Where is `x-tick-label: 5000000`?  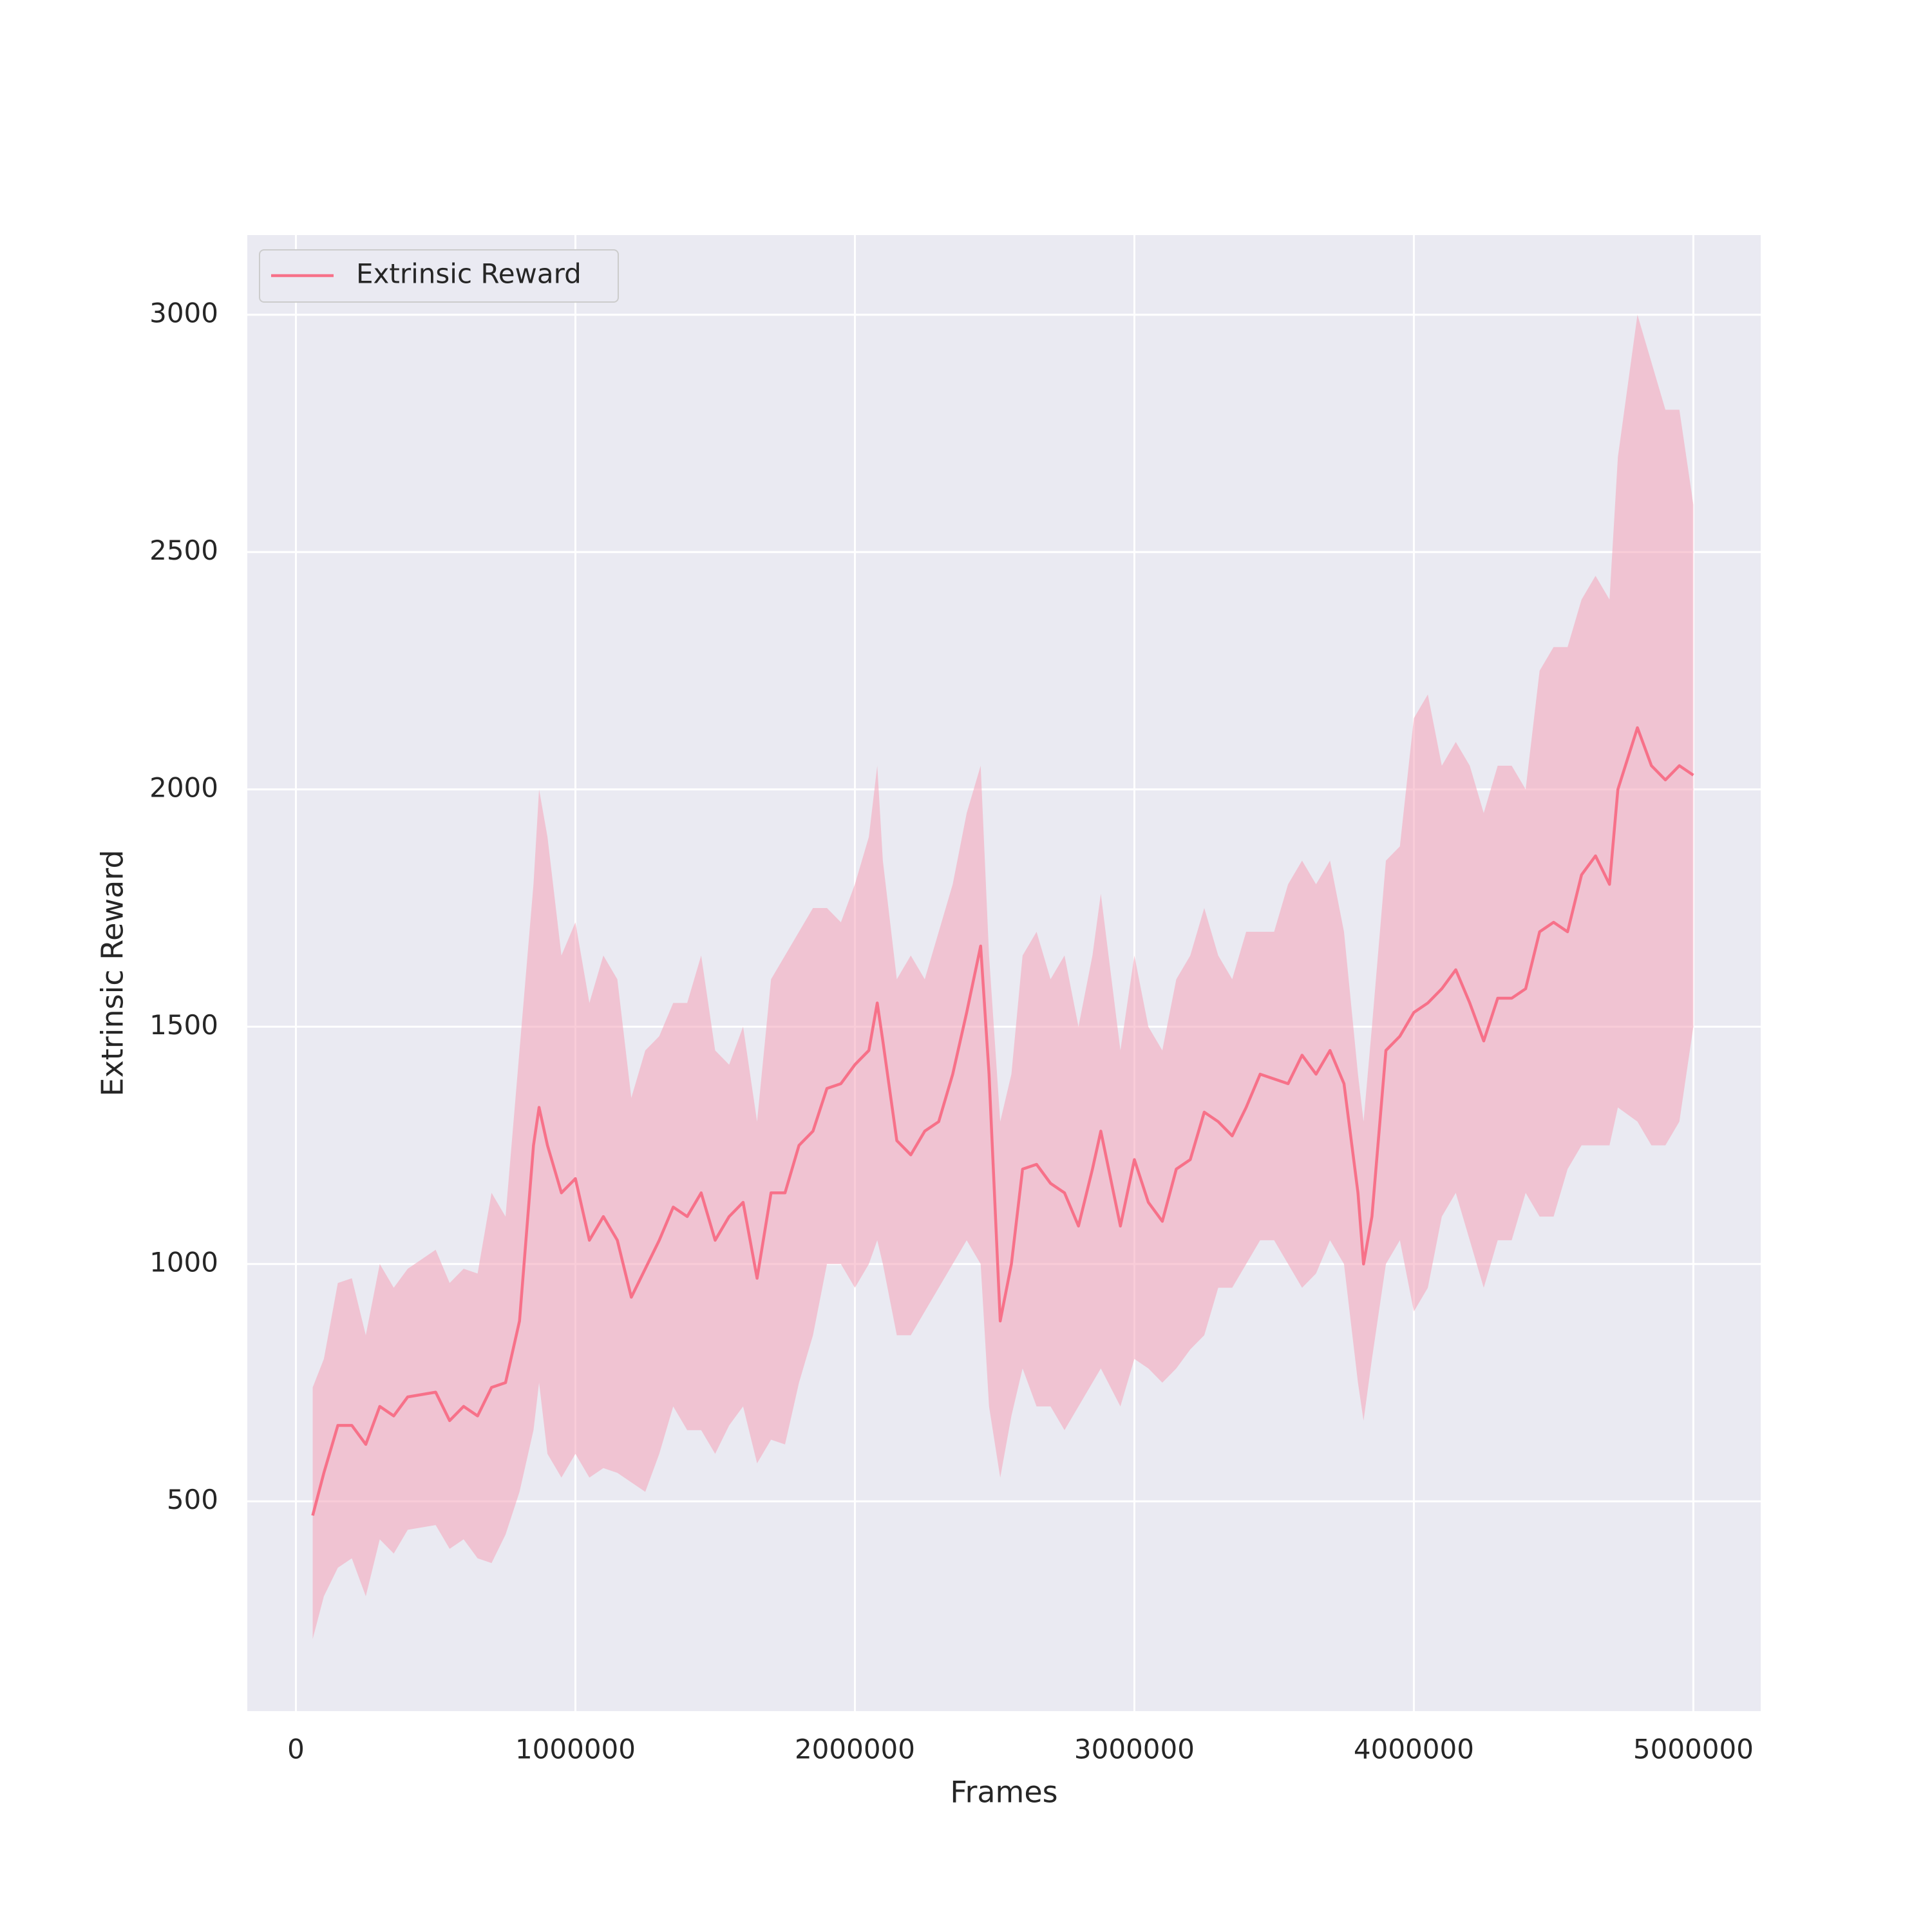
x-tick-label: 5000000 is located at coordinates (1694, 1750).